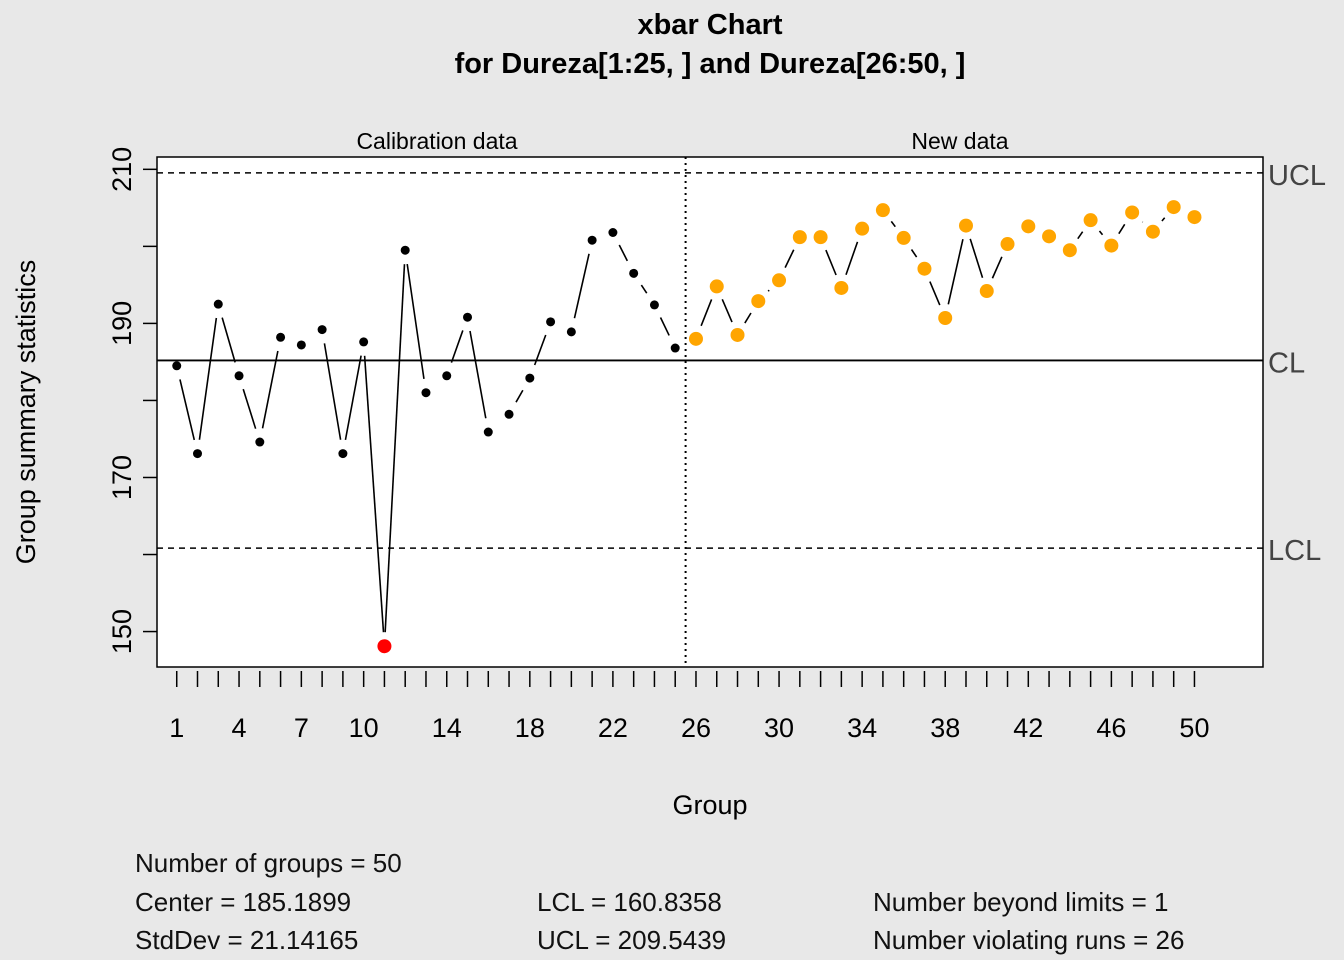 The width and height of the screenshot is (1344, 960). I want to click on stat-ucl: UCL = 209.5439, so click(632, 940).